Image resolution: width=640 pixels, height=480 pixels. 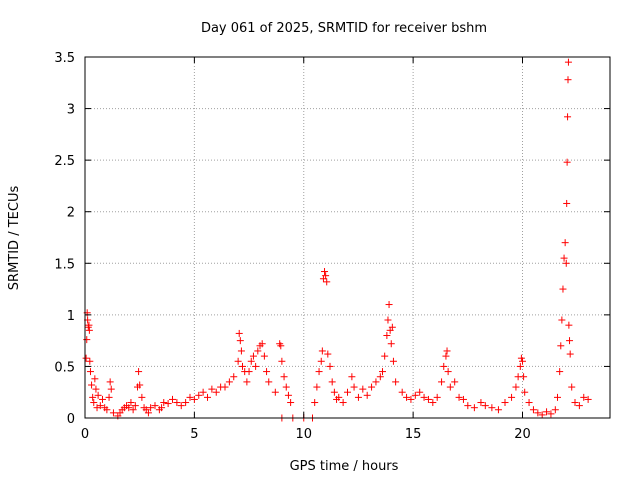 I want to click on y-tick-label: 2.5, so click(x=64, y=161).